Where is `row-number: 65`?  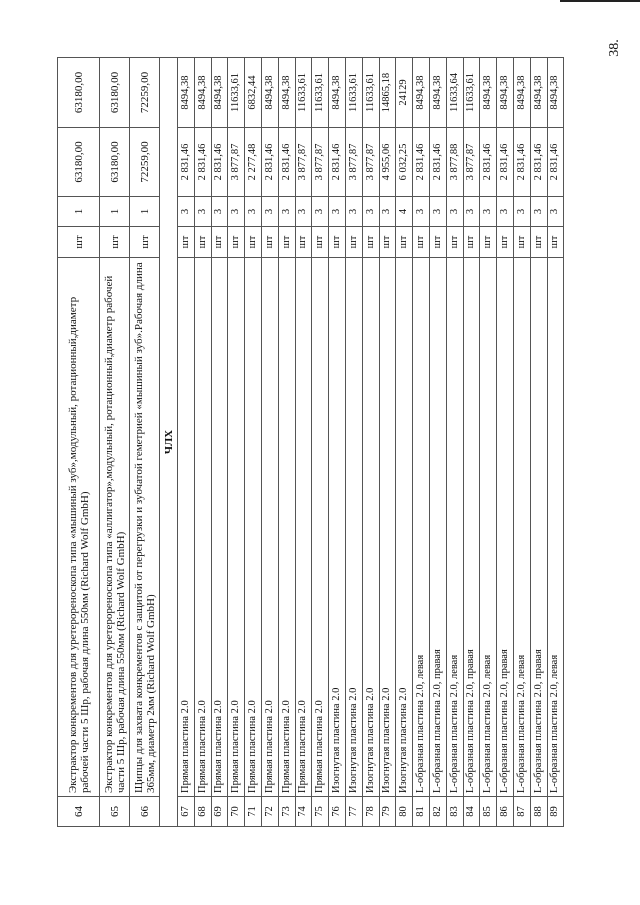 row-number: 65 is located at coordinates (114, 811).